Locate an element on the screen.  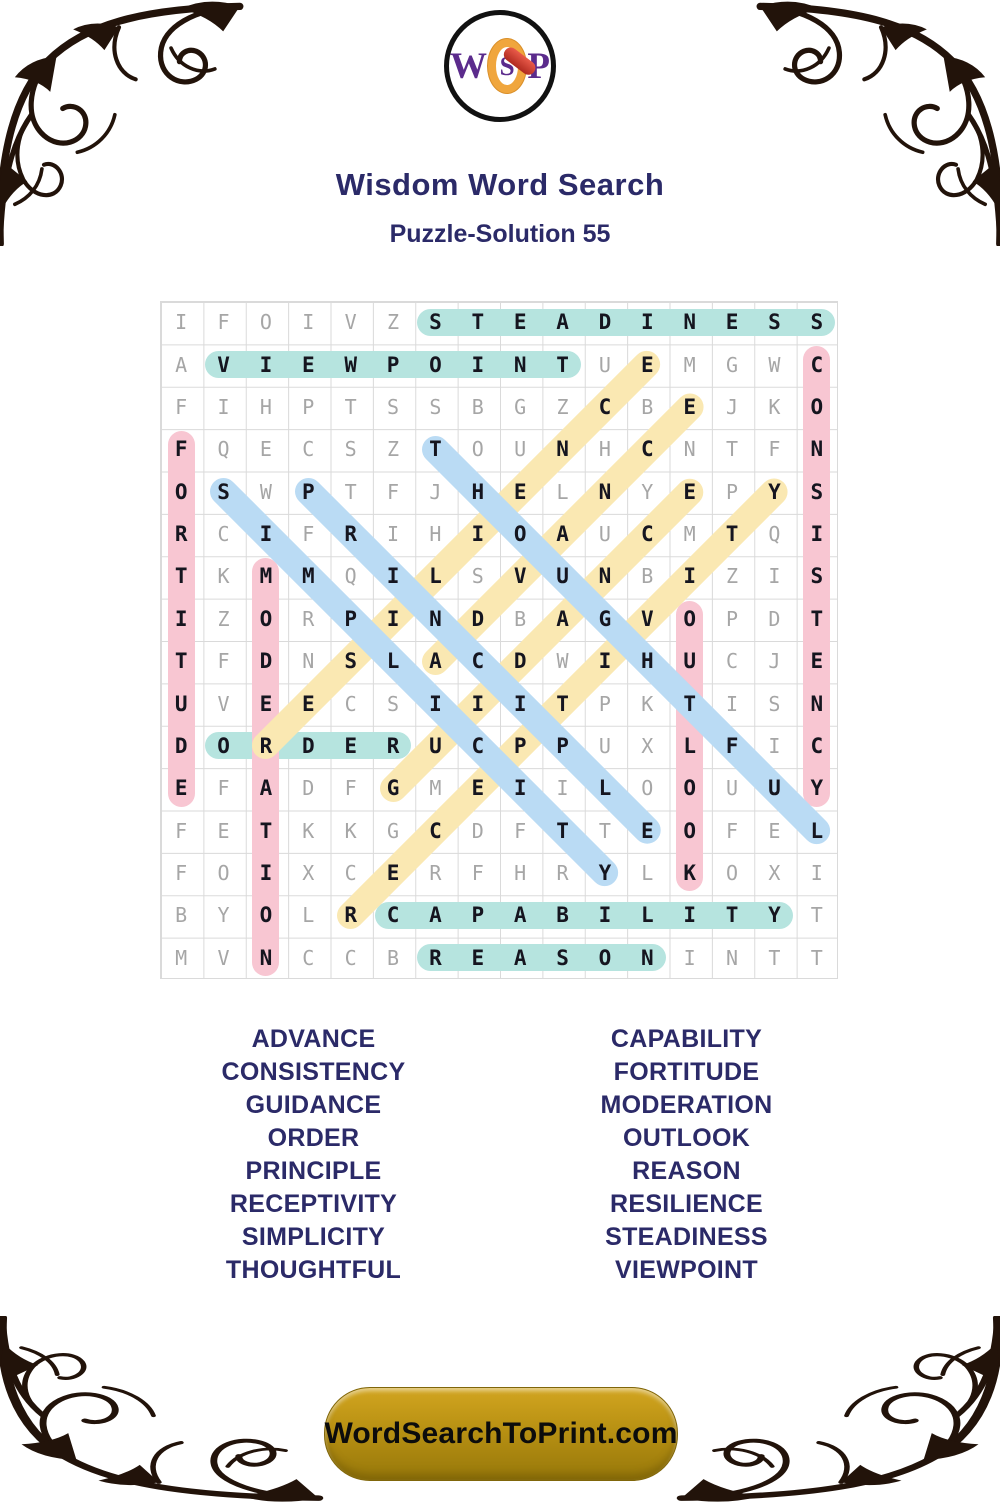
grid-cell: K is located at coordinates (690, 873).